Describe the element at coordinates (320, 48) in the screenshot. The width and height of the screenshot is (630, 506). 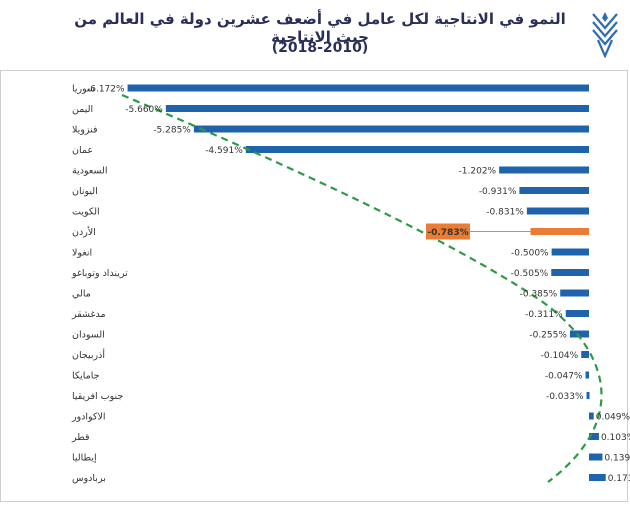
I see `chart-subtitle: (2018-2010)` at that location.